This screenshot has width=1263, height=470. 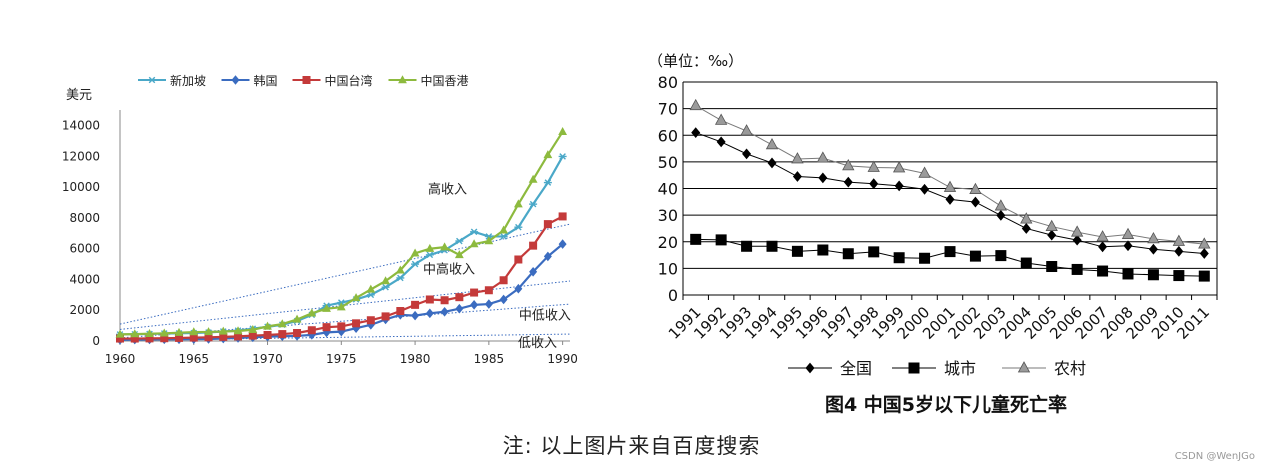 What do you see at coordinates (447, 189) in the screenshot?
I see `income-band-label: 高收入` at bounding box center [447, 189].